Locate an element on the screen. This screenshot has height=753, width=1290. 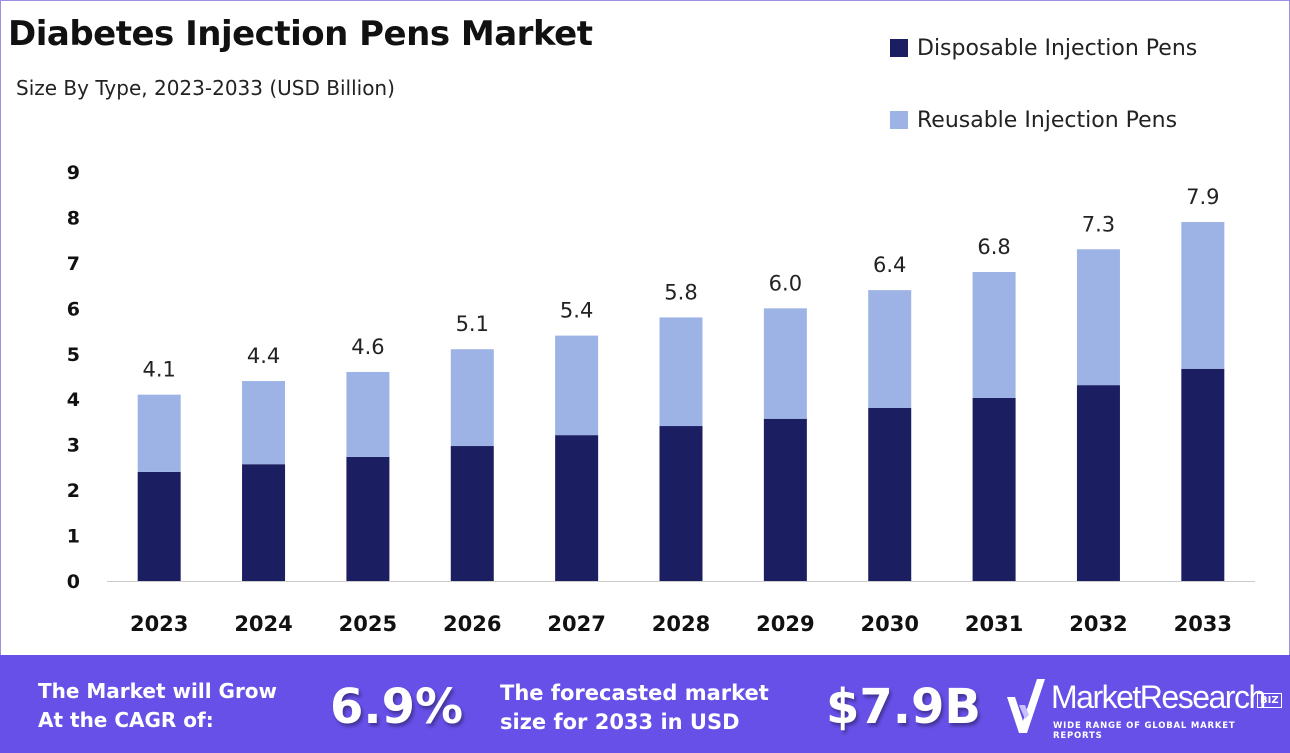
logo-name: MarketResearch is located at coordinates (1158, 697).